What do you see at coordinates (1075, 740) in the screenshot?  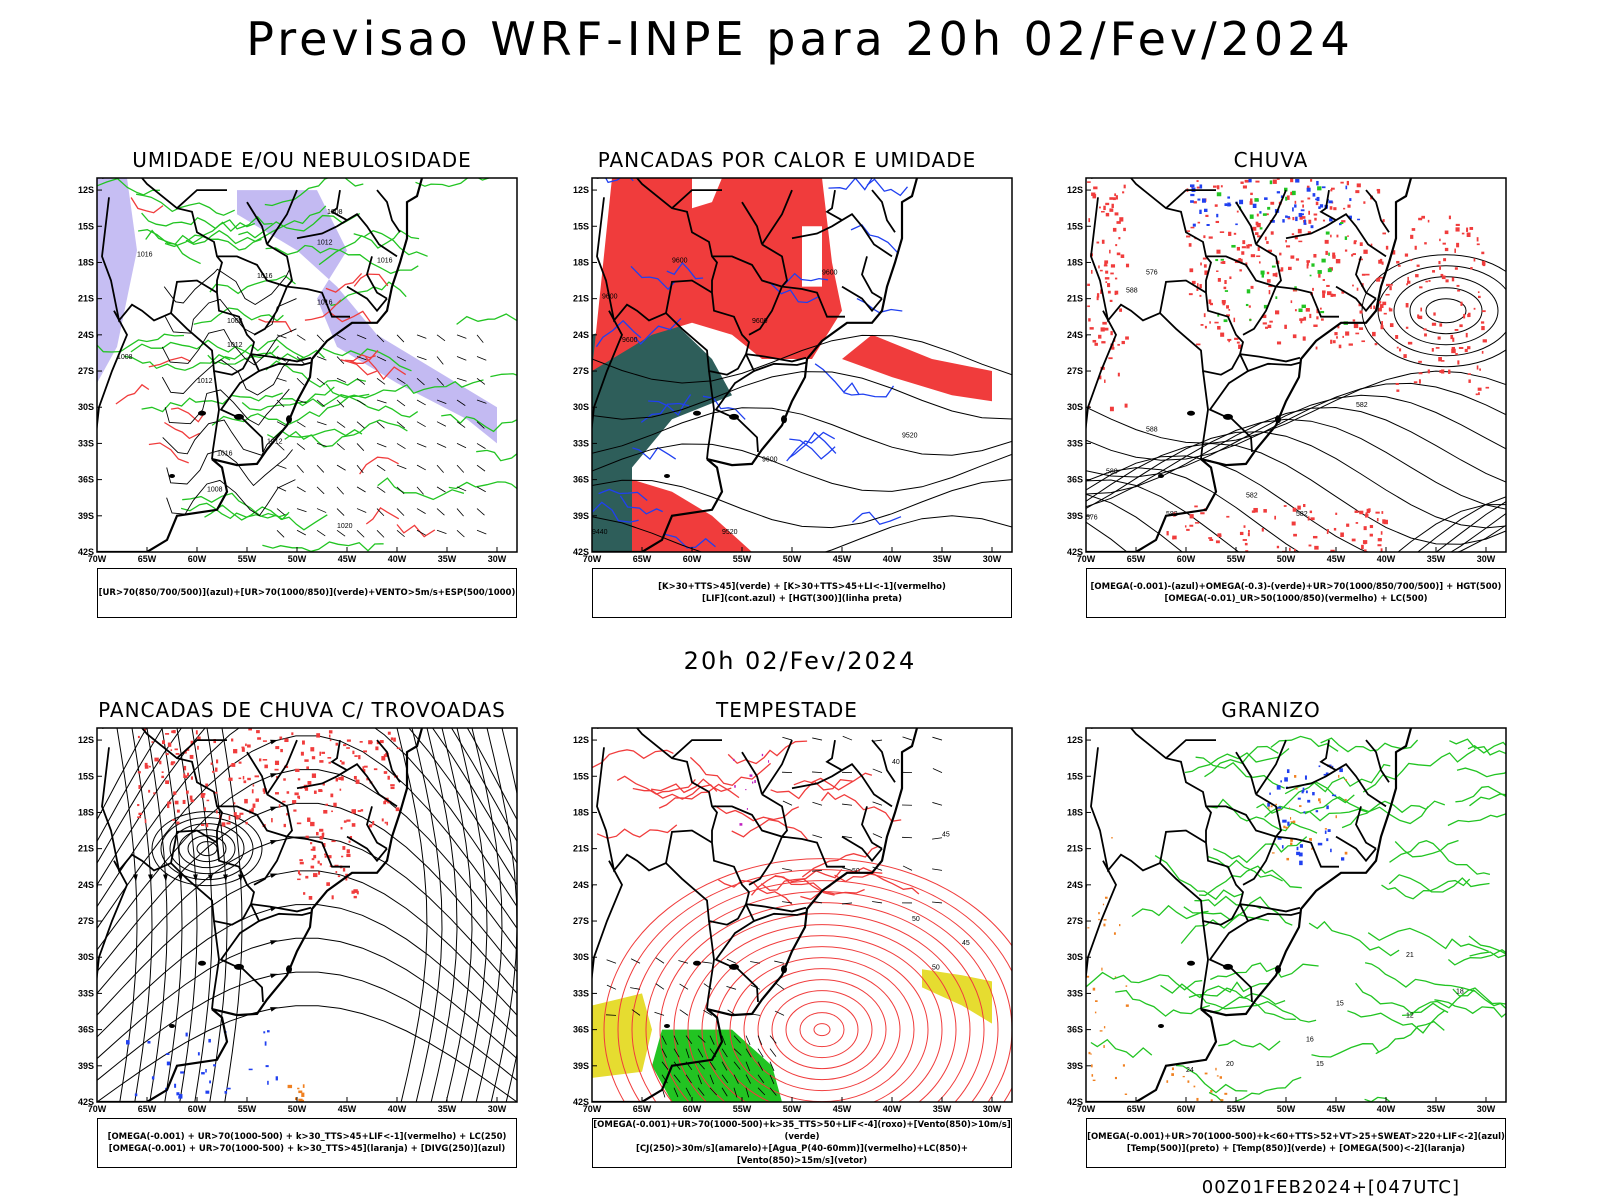 I see `lat-tick-label: 12S` at bounding box center [1075, 740].